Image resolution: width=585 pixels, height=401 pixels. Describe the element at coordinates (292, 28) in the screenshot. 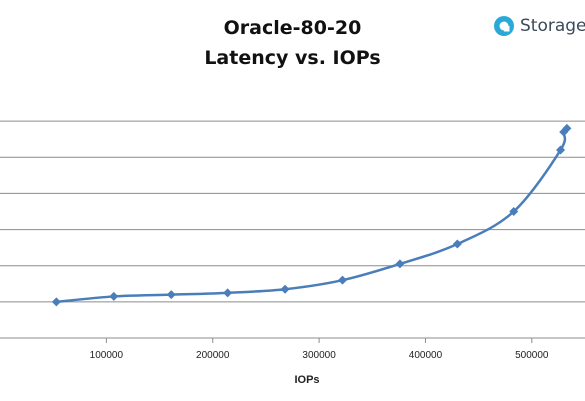

I see `chart-title: Oracle-80-20` at that location.